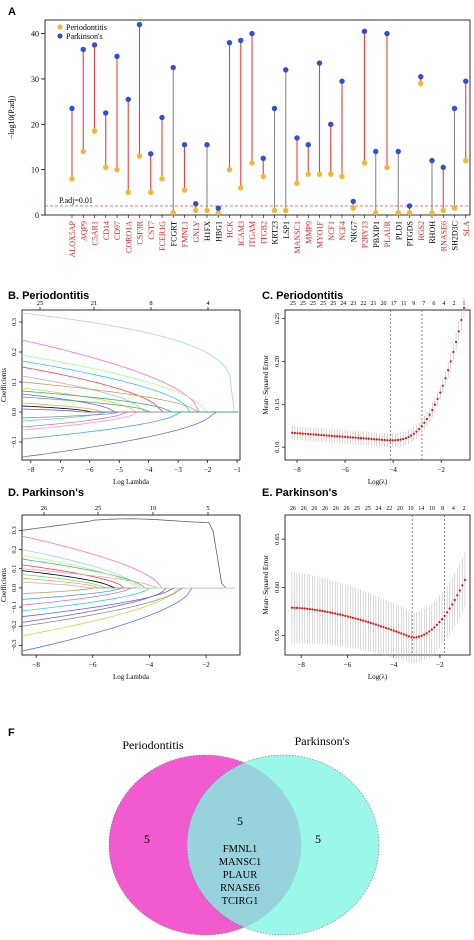  What do you see at coordinates (387, 233) in the screenshot?
I see `panel-a-gene-label: PLAUR` at bounding box center [387, 233].